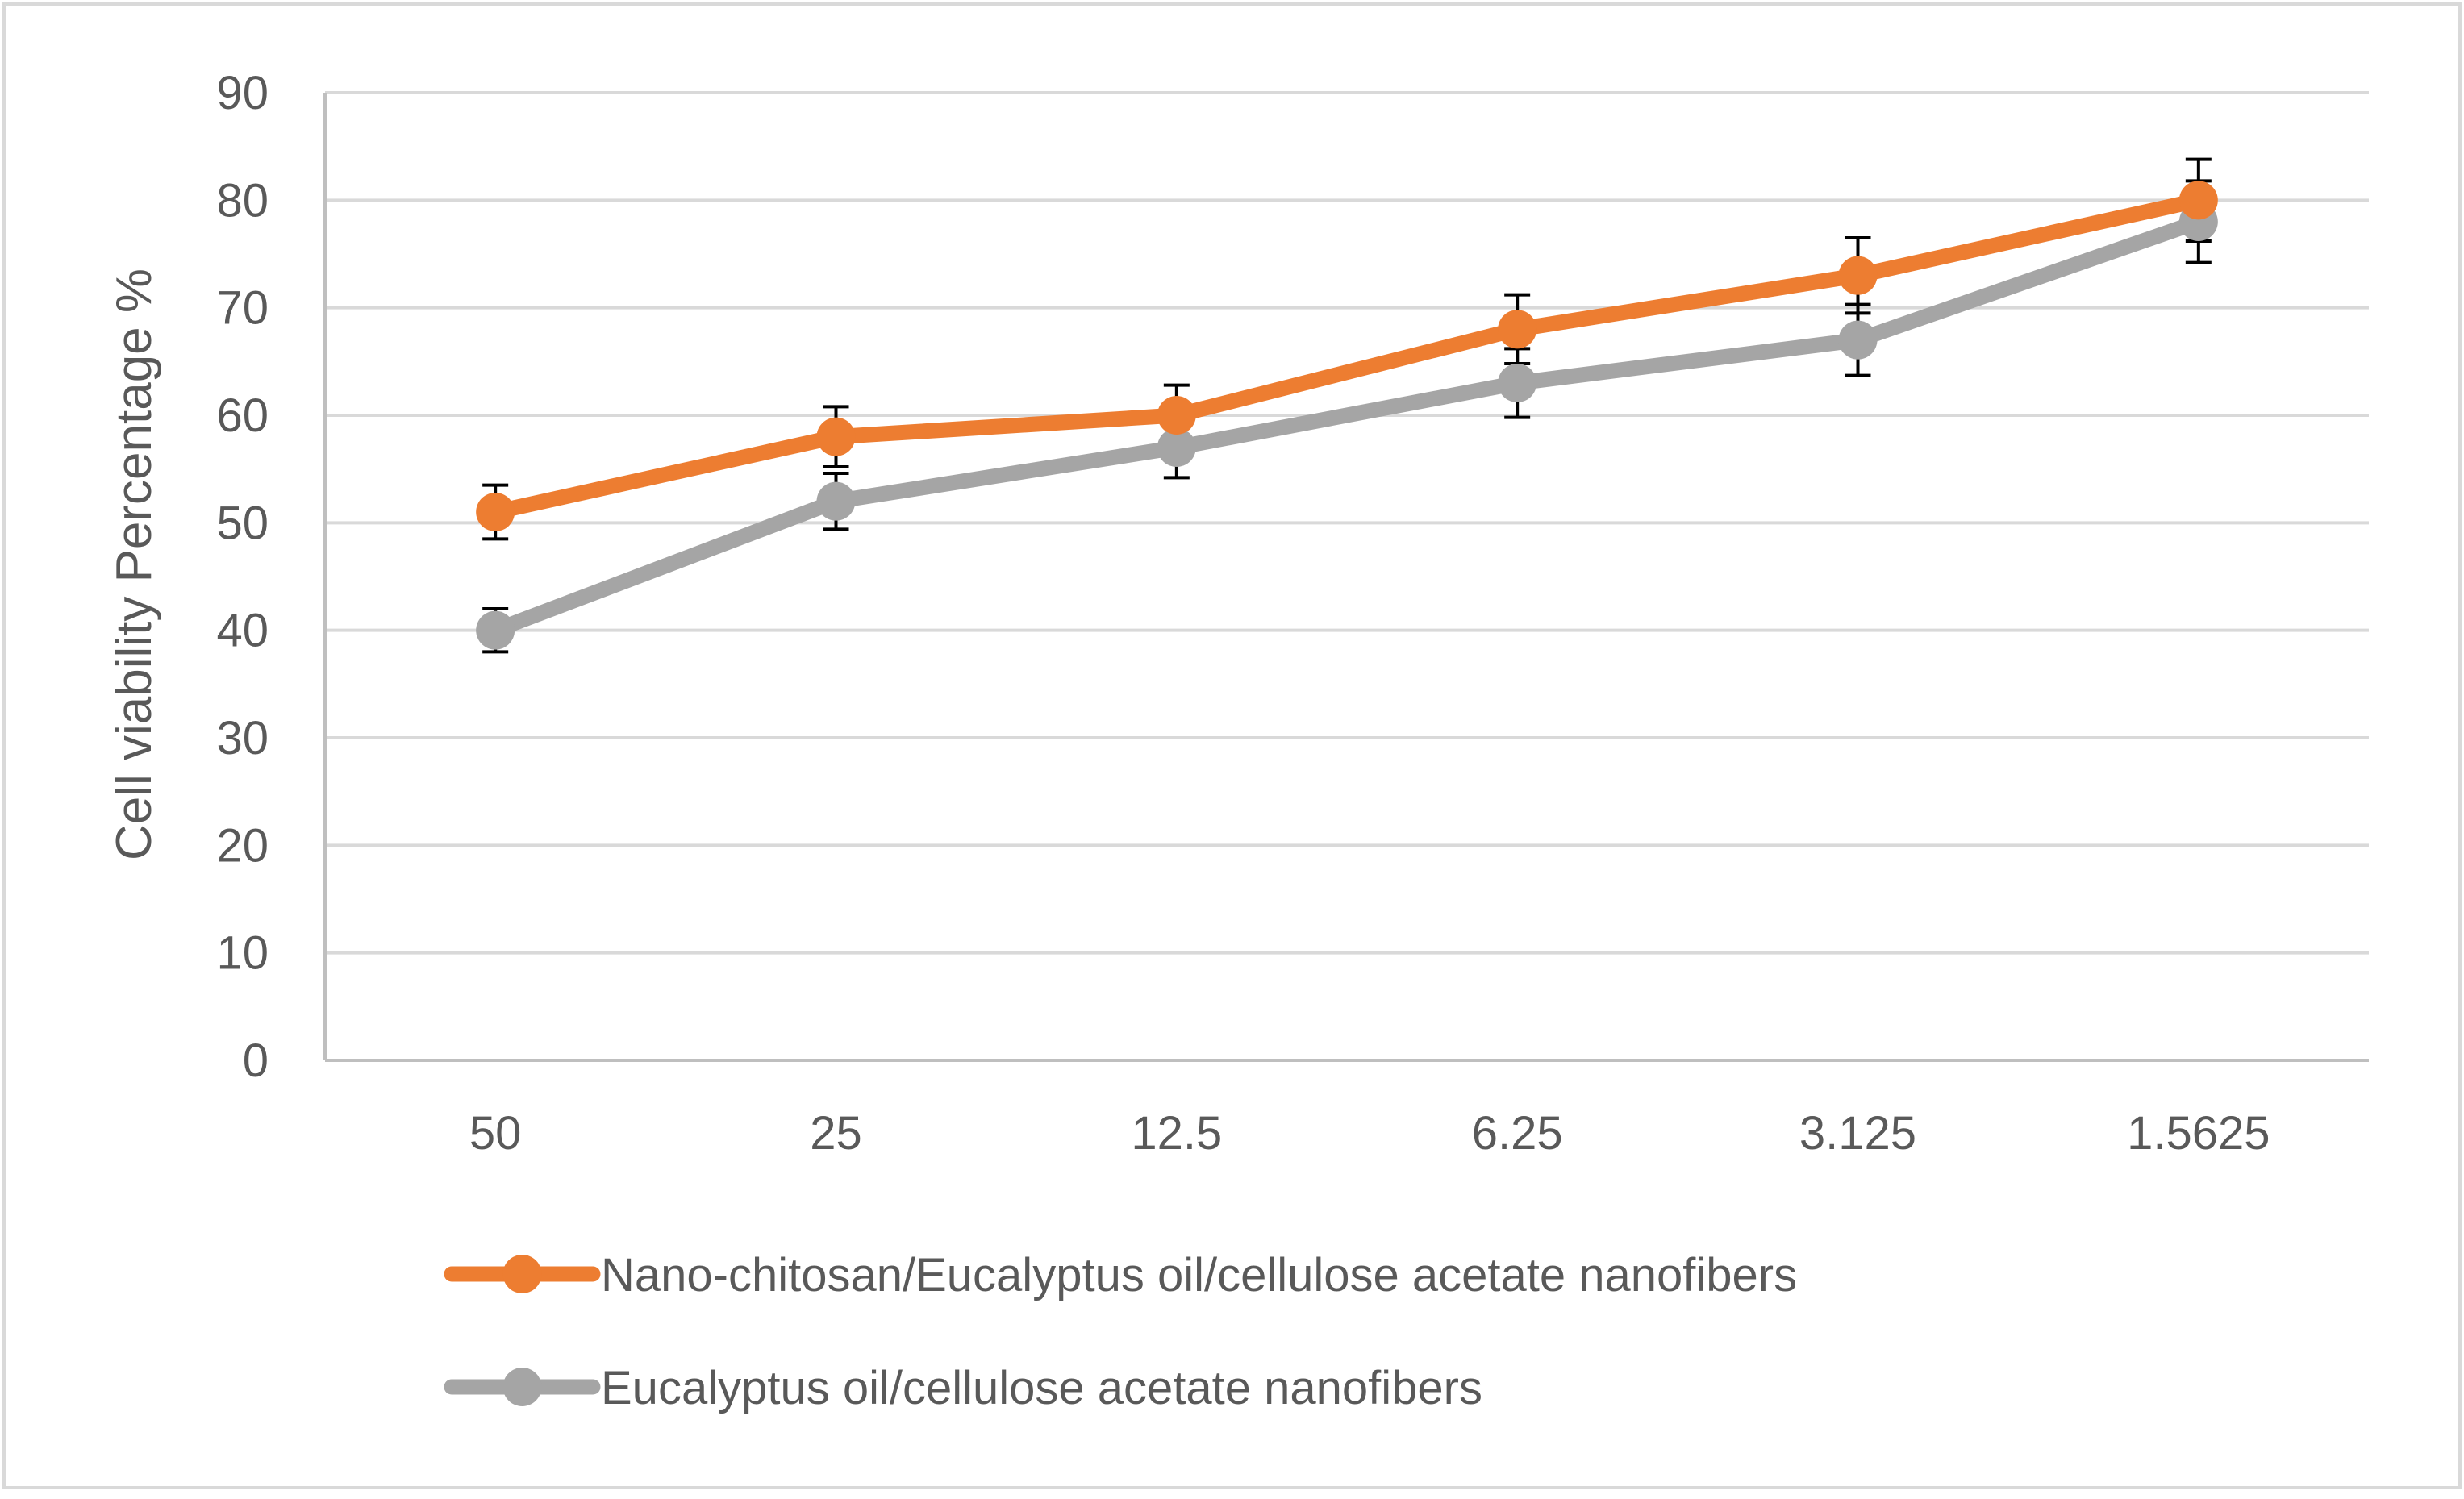 Image resolution: width=2464 pixels, height=1499 pixels. What do you see at coordinates (242, 845) in the screenshot?
I see `y-tick-label: 20` at bounding box center [242, 845].